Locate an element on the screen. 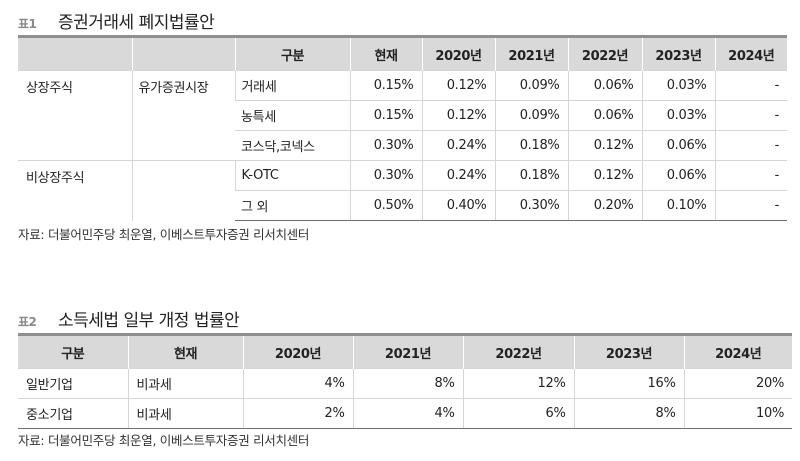 The height and width of the screenshot is (461, 800). cell-value: 20% is located at coordinates (737, 383).